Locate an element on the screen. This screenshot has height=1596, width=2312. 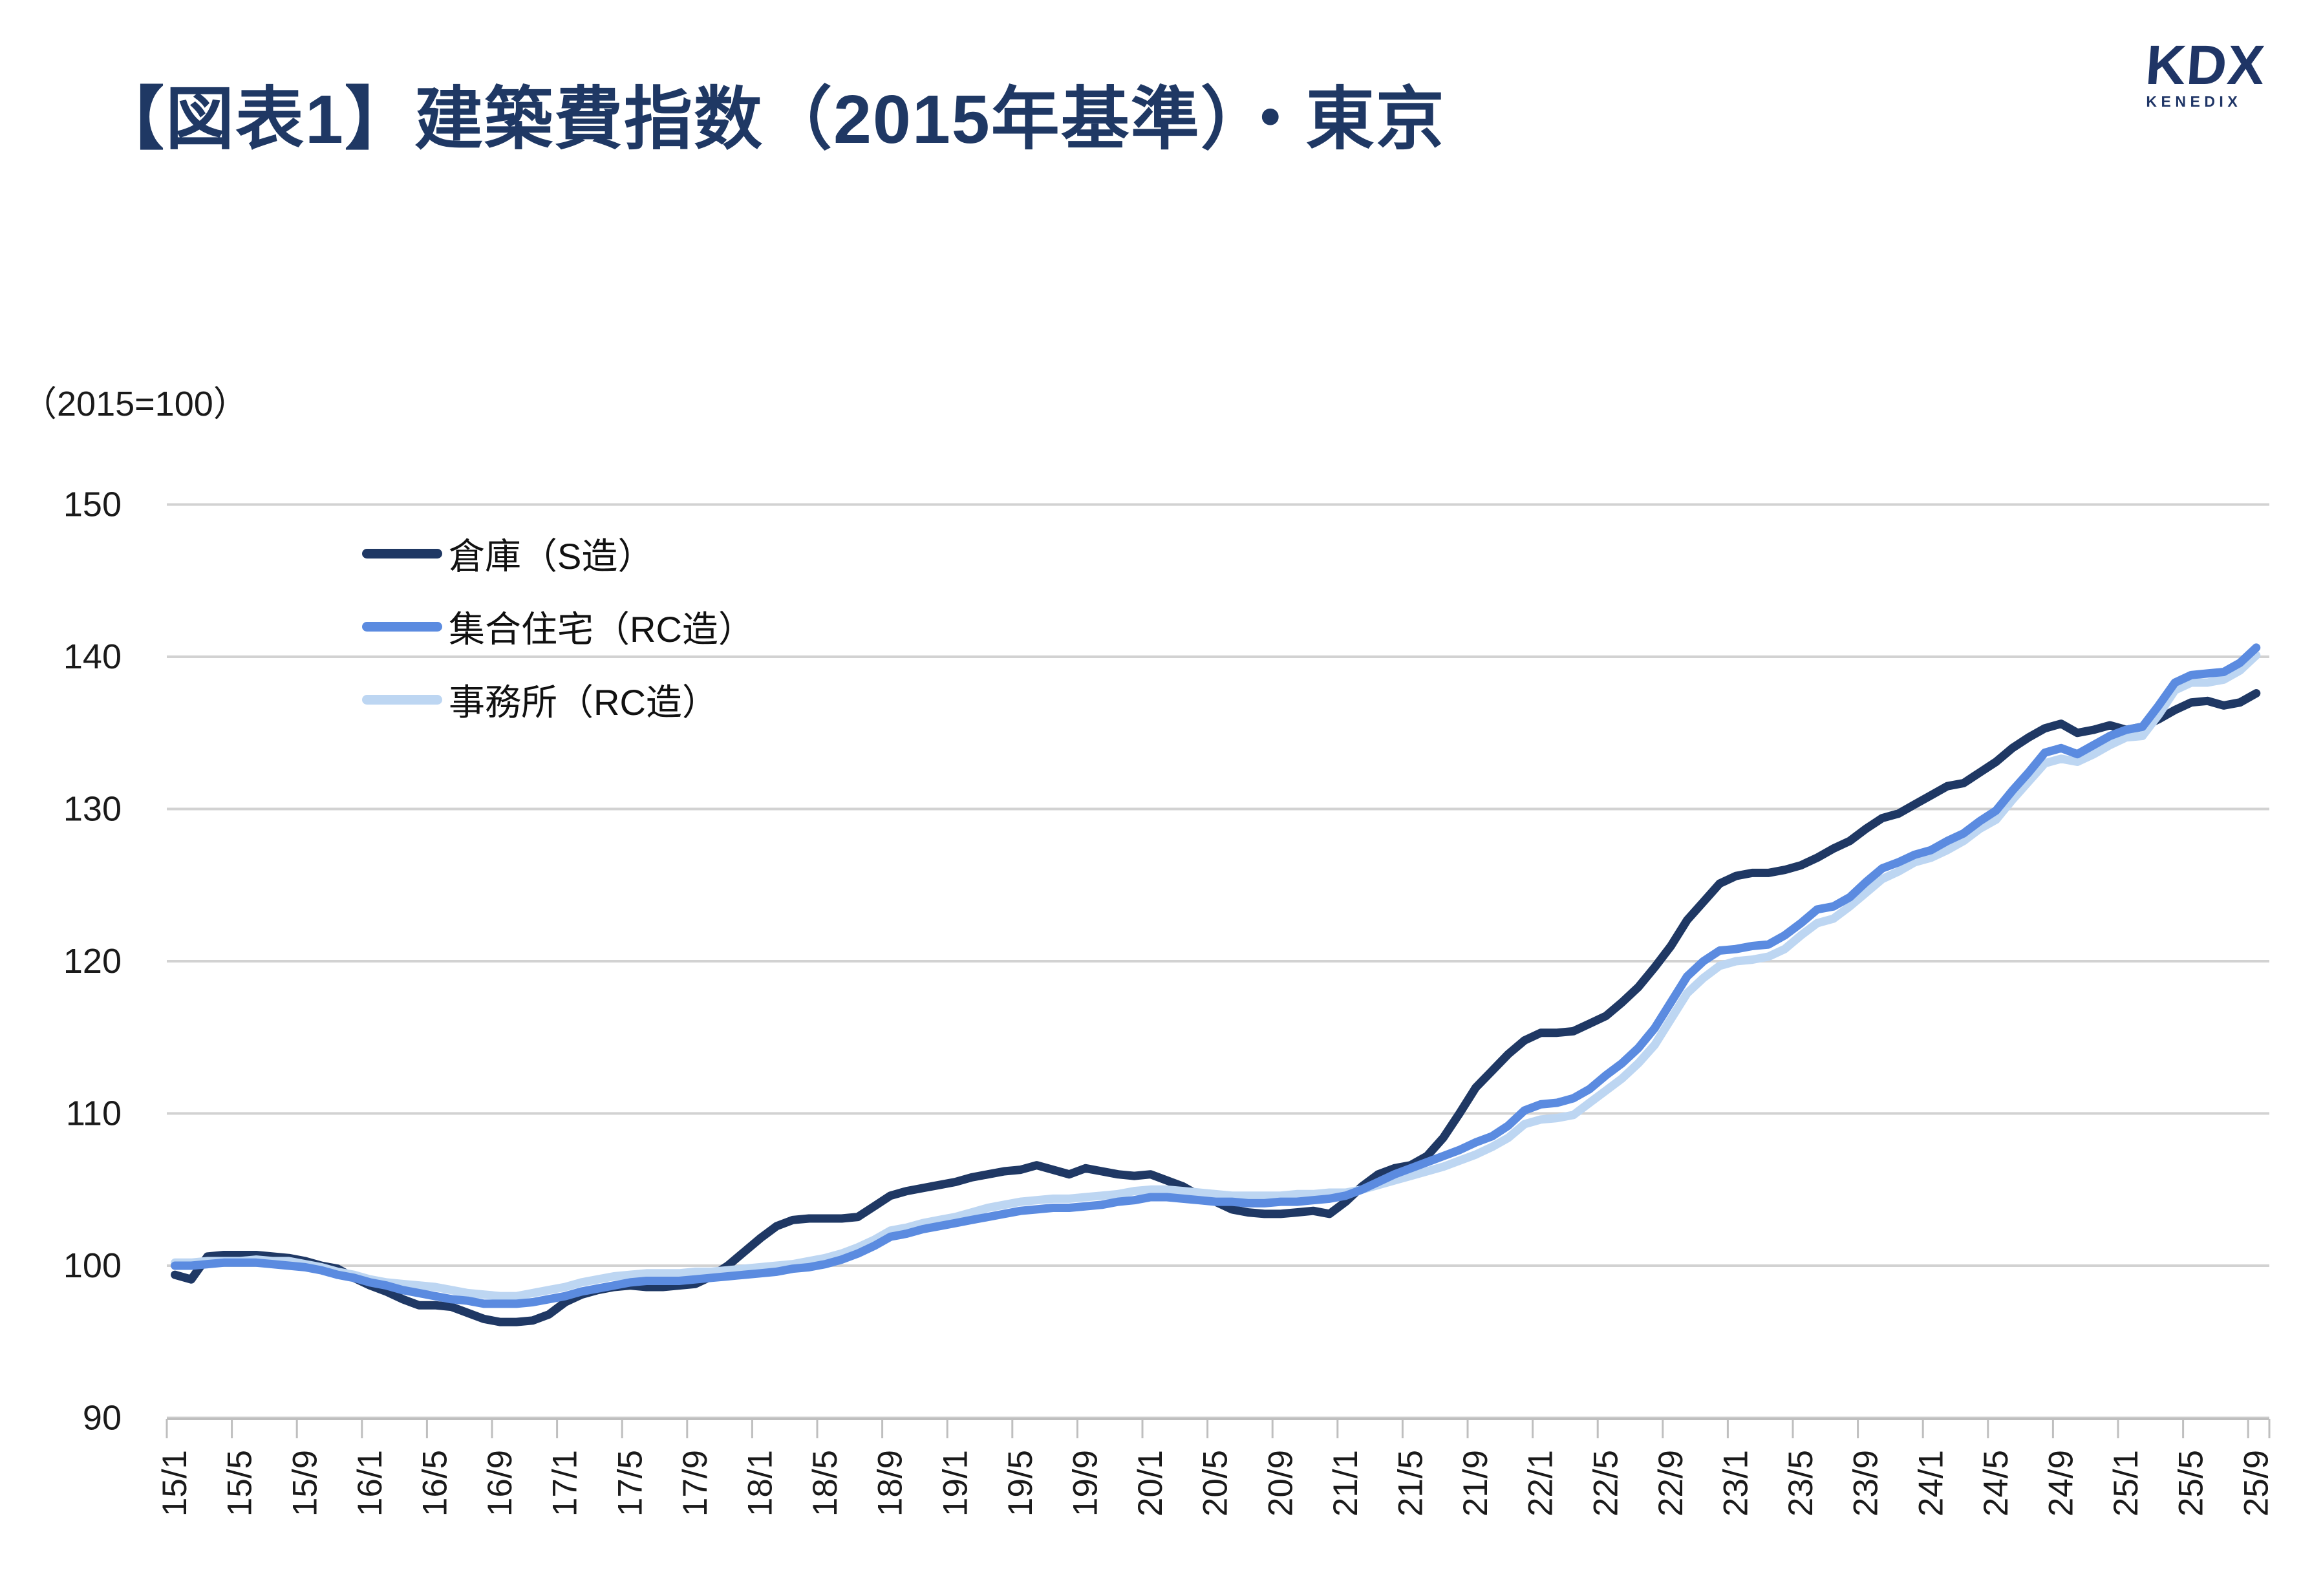
page-title: 【図表1】建築費指数（2015年基準）・東京 is located at coordinates (771, 119).